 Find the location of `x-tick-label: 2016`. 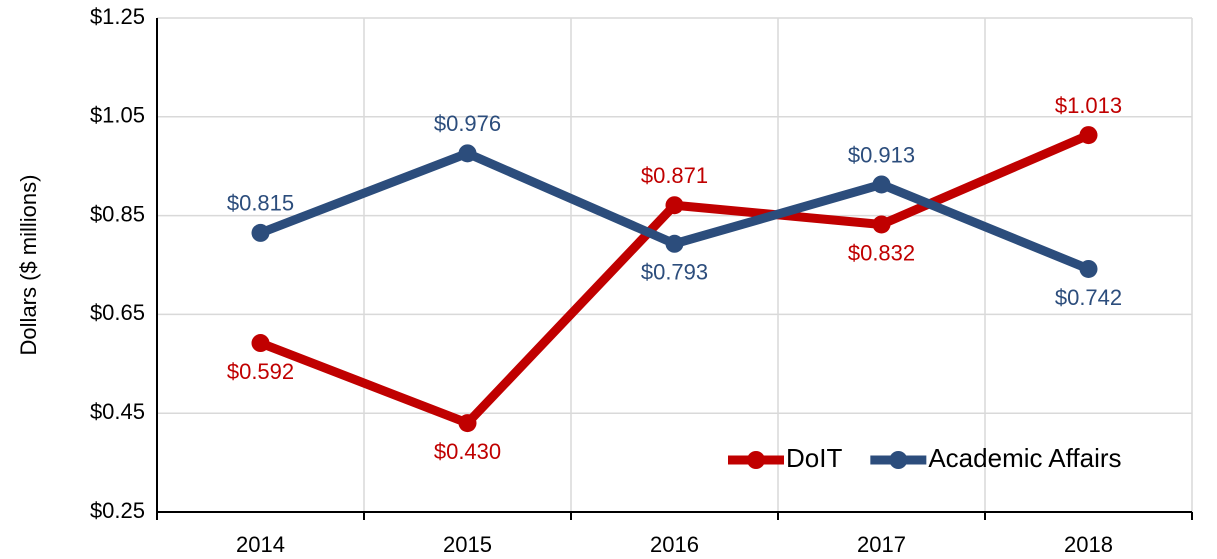

x-tick-label: 2016 is located at coordinates (674, 544).